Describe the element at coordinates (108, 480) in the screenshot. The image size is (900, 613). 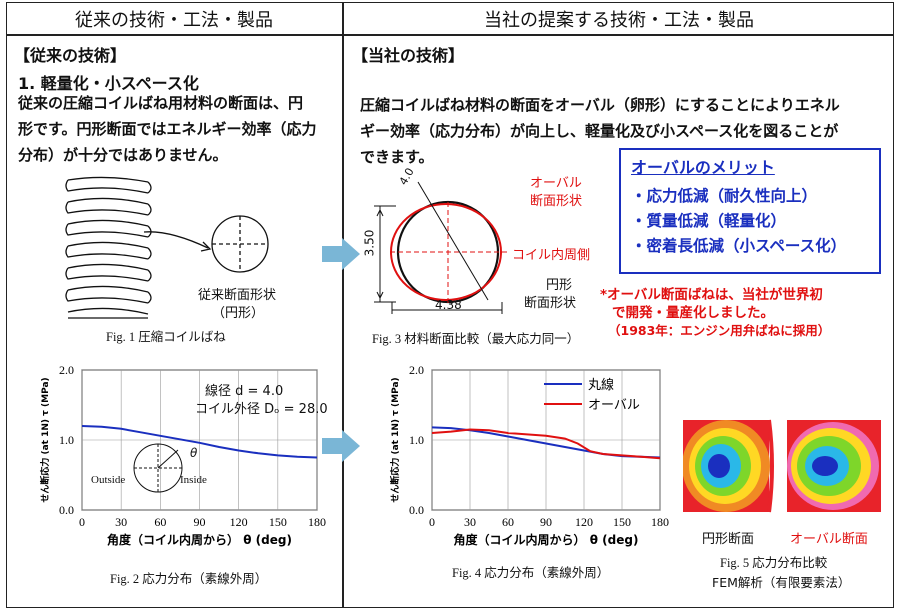
I see `fig2-outside: Outside` at that location.